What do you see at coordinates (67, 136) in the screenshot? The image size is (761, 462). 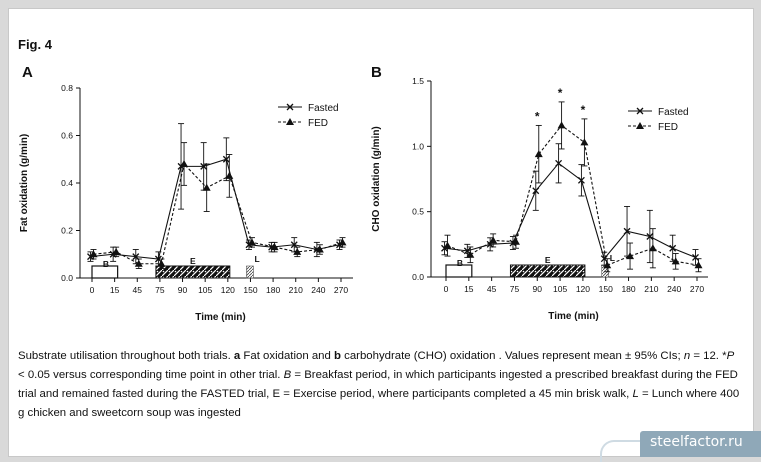 I see `y-tick-label: 0.6` at bounding box center [67, 136].